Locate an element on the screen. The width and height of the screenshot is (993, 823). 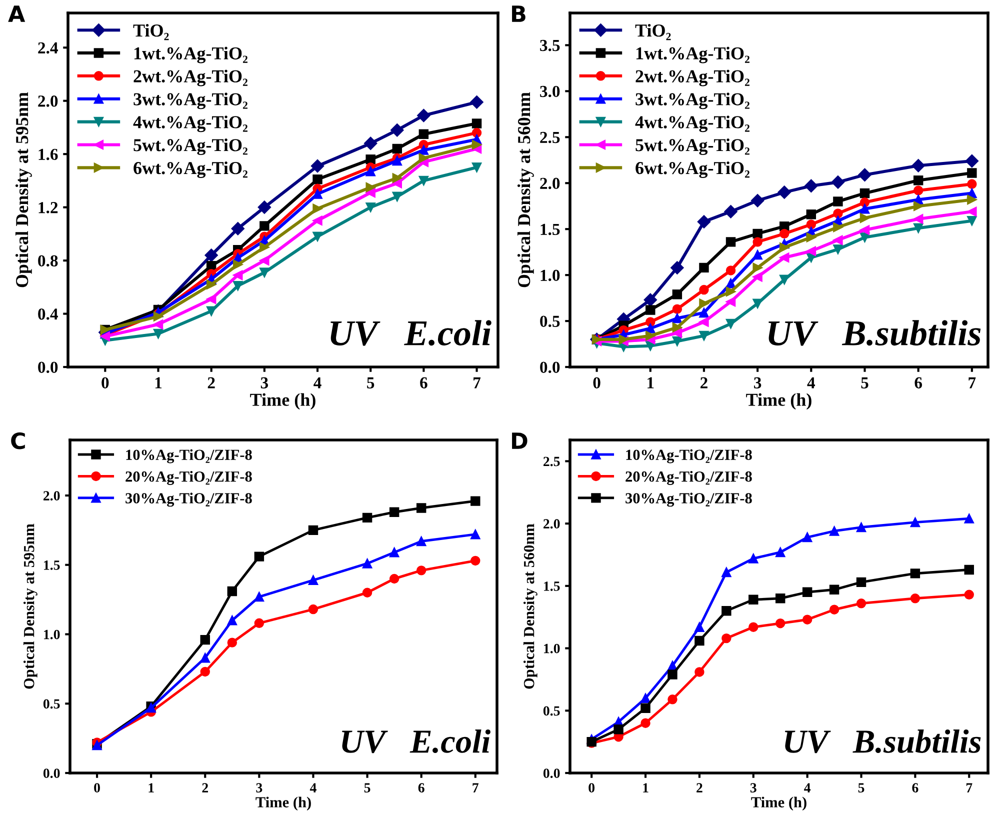
legend-label: 3wt.%Ag-TiO₂ is located at coordinates (693, 101).